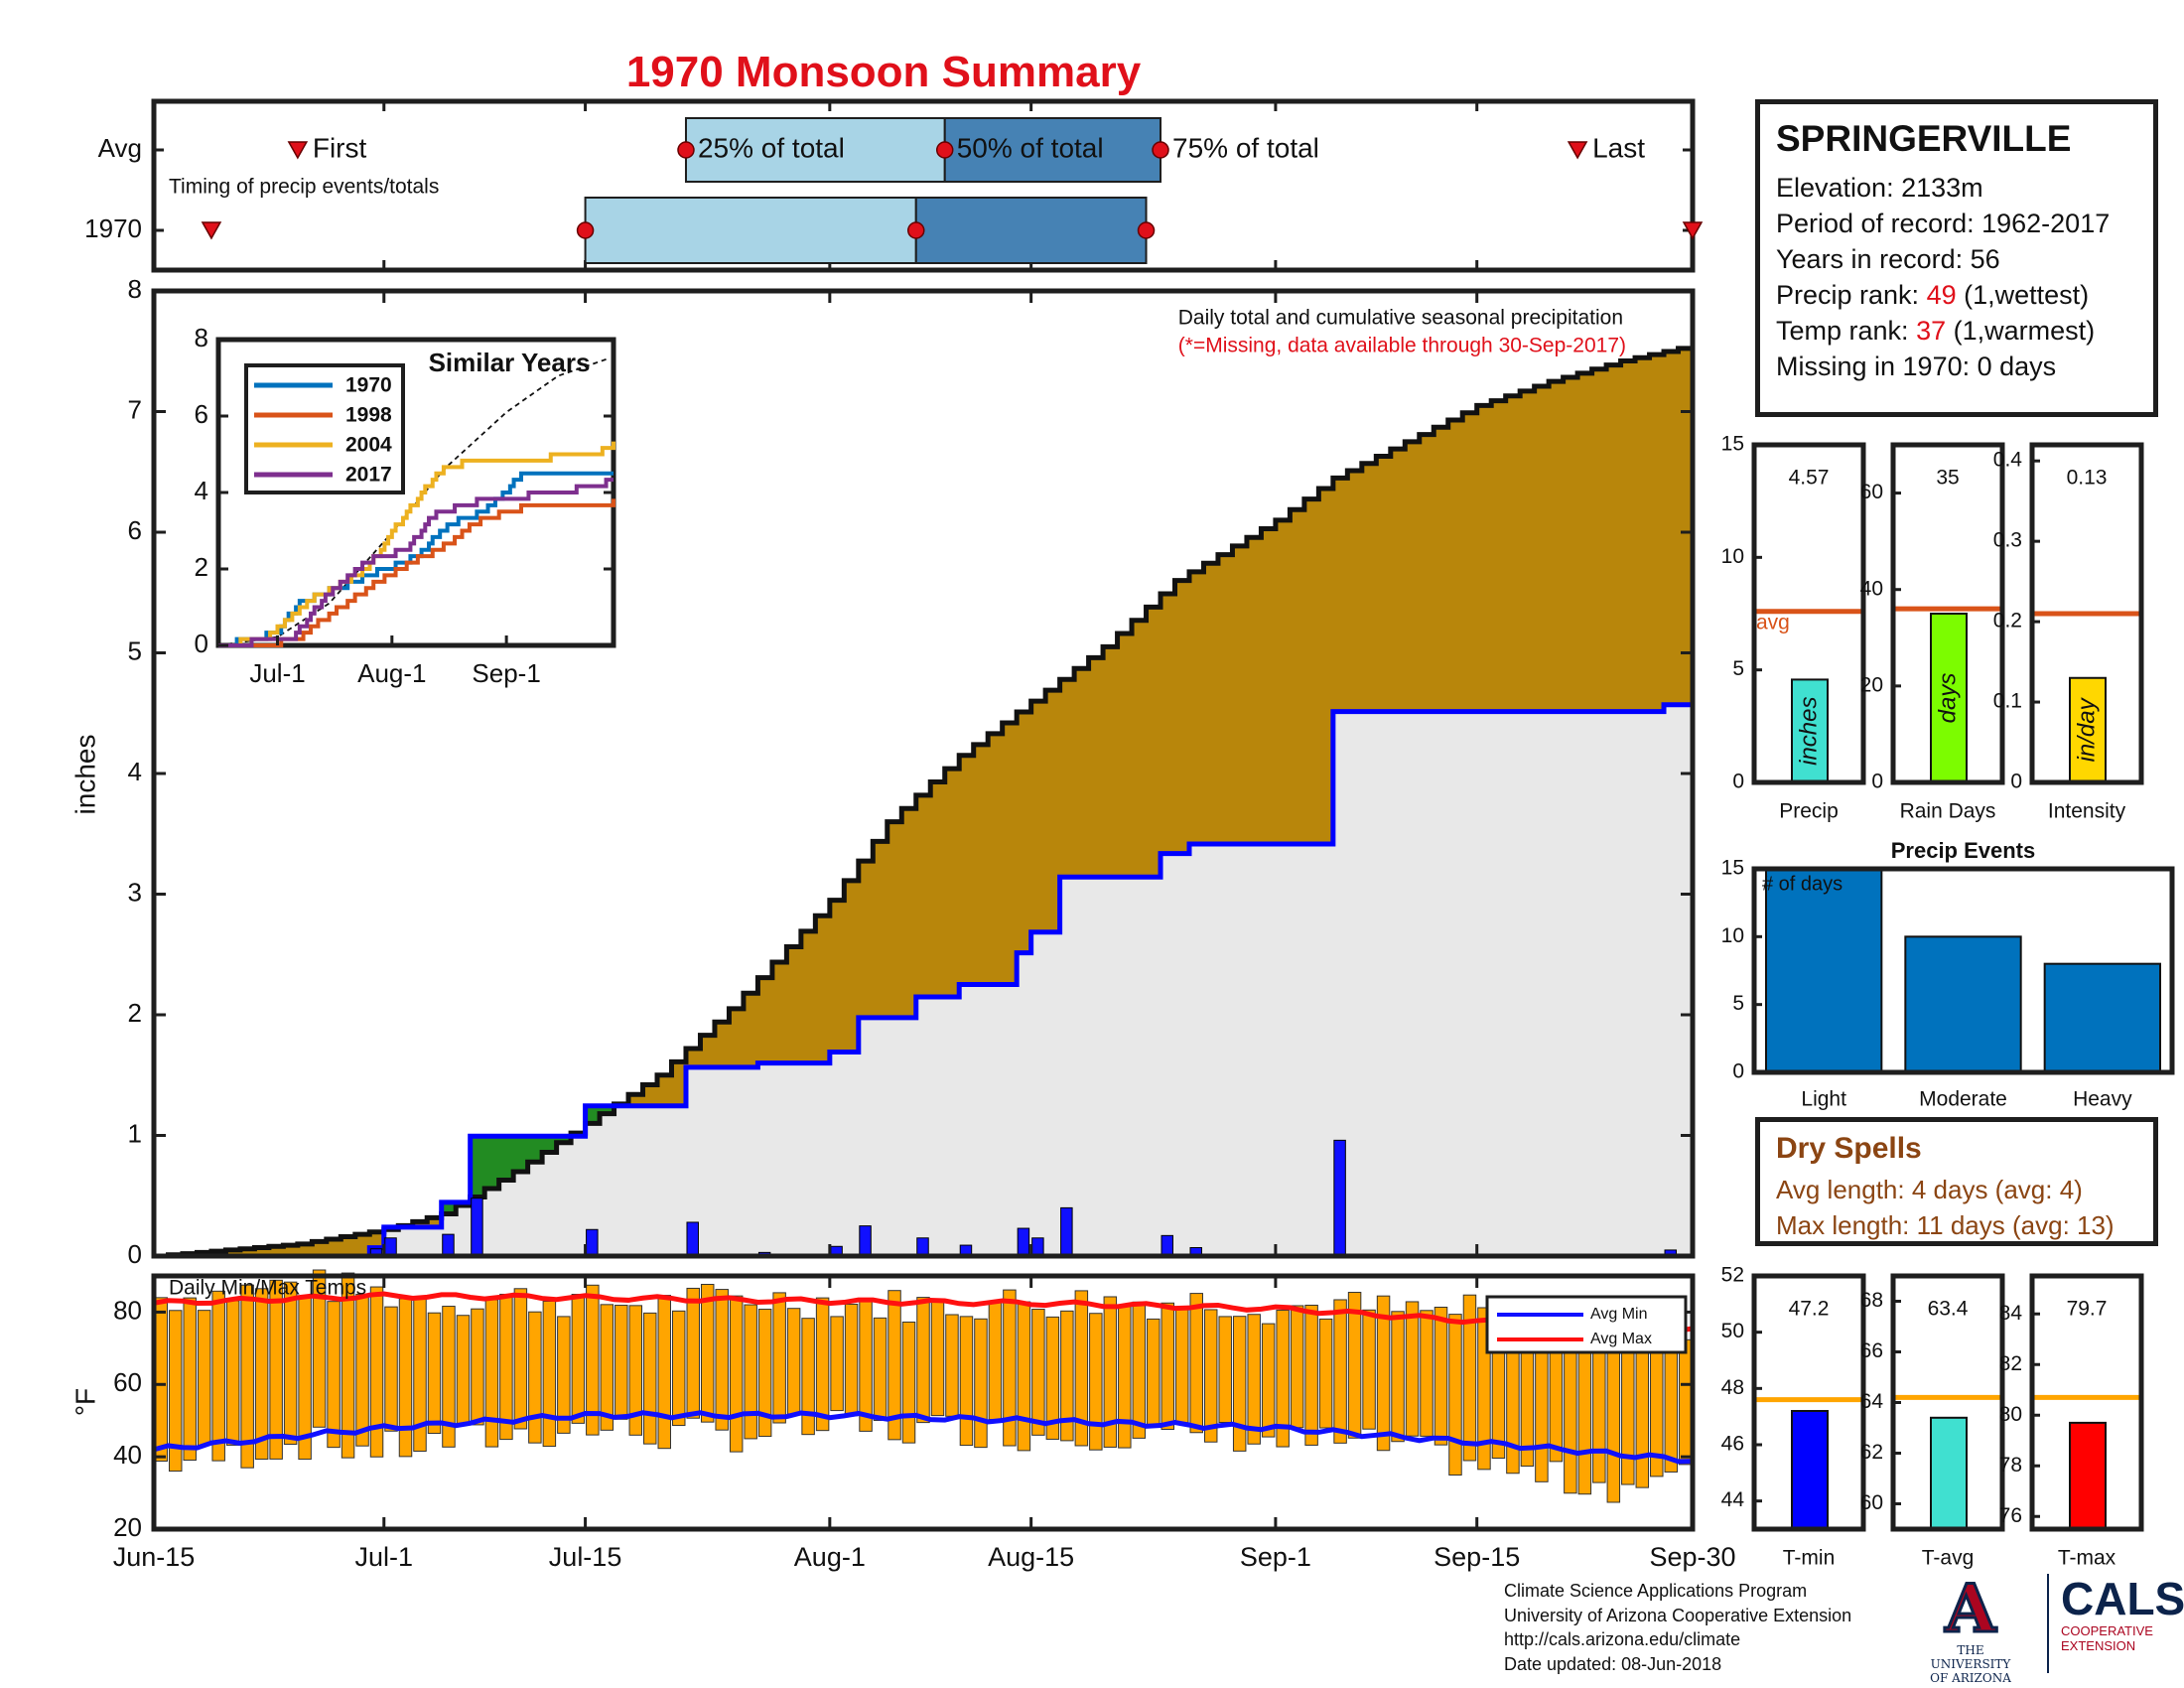 The height and width of the screenshot is (1688, 2184). Describe the element at coordinates (2008, 460) in the screenshot. I see `gauge-y-tick-label: 0.4` at that location.